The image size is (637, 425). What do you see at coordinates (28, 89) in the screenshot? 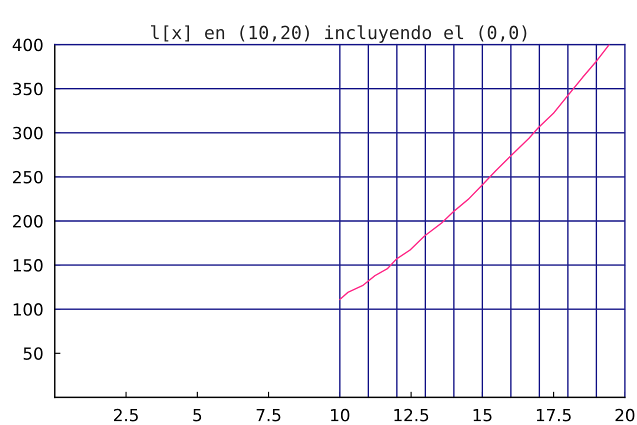
I see `y-tick-label: 350` at bounding box center [28, 89].